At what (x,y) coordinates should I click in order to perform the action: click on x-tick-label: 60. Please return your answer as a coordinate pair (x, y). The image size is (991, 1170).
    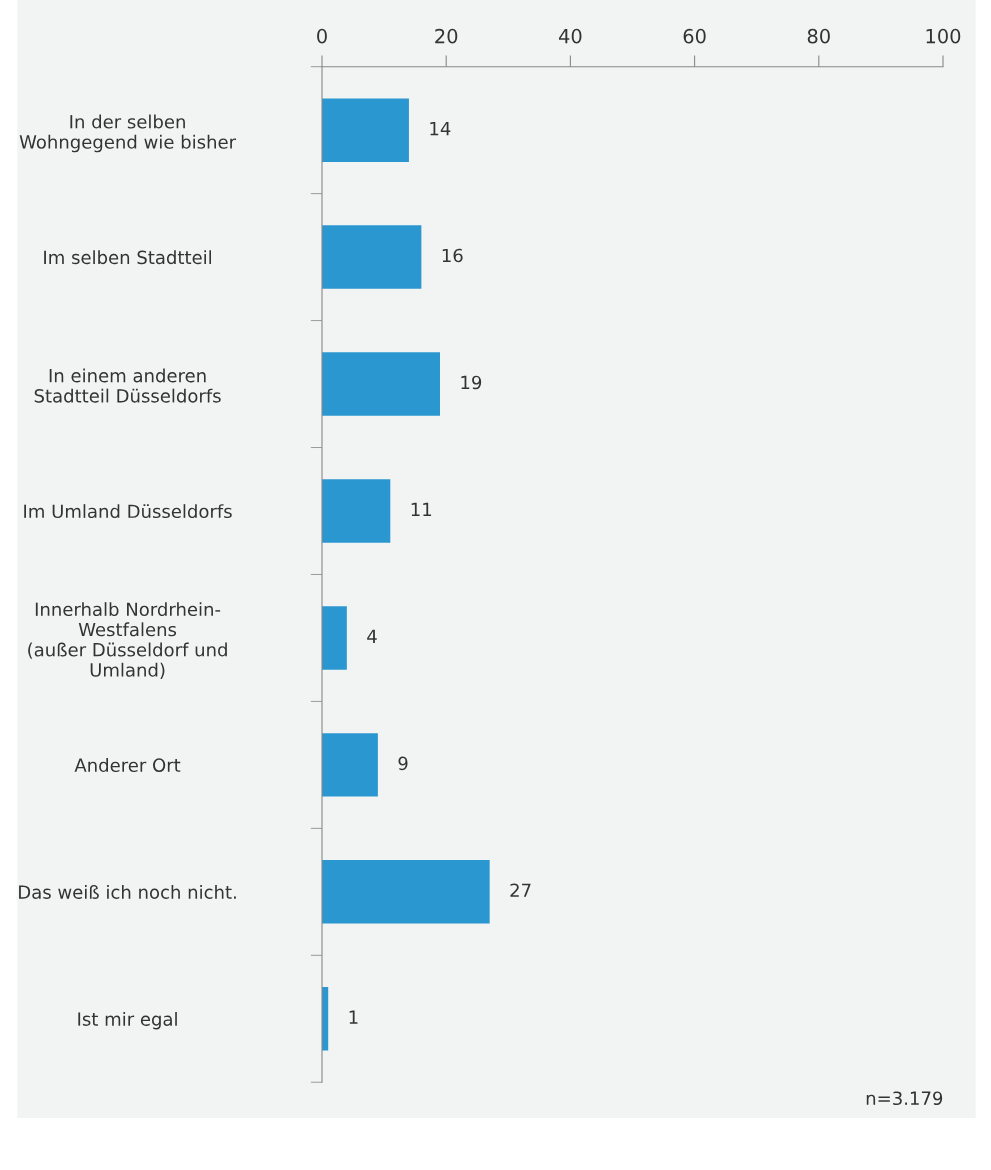
    Looking at the image, I should click on (694, 36).